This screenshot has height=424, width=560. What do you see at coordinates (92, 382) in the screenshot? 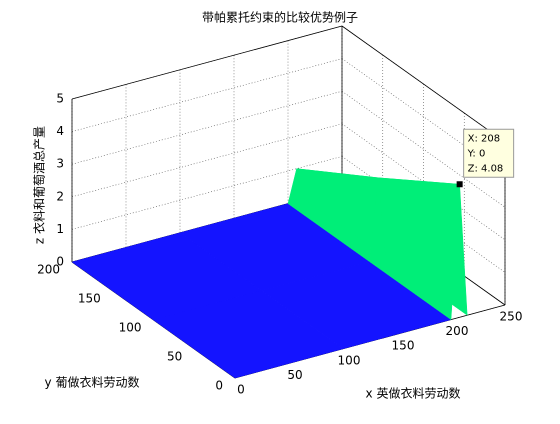
I see `y-axis-label: y 葡做衣料劳动数` at bounding box center [92, 382].